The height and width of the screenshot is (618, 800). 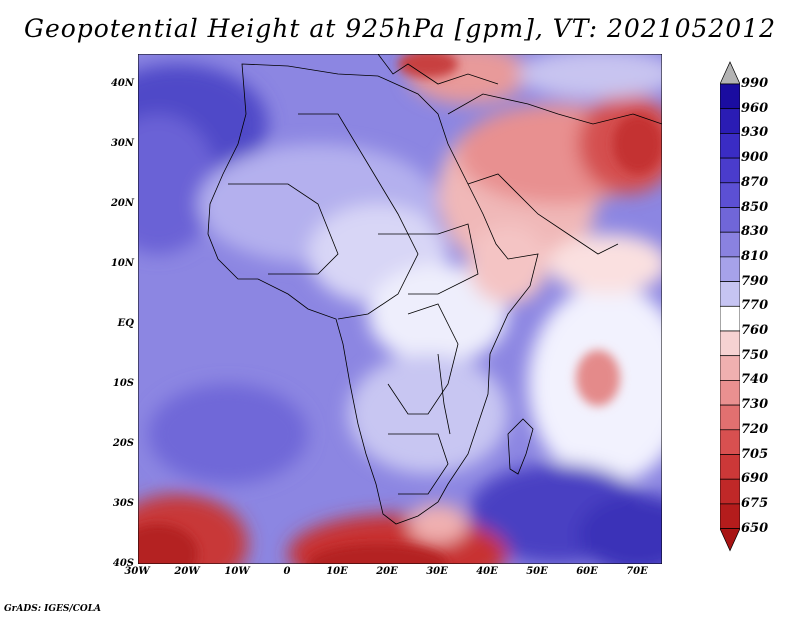 I want to click on lat-tick-label: 10N, so click(x=122, y=263).